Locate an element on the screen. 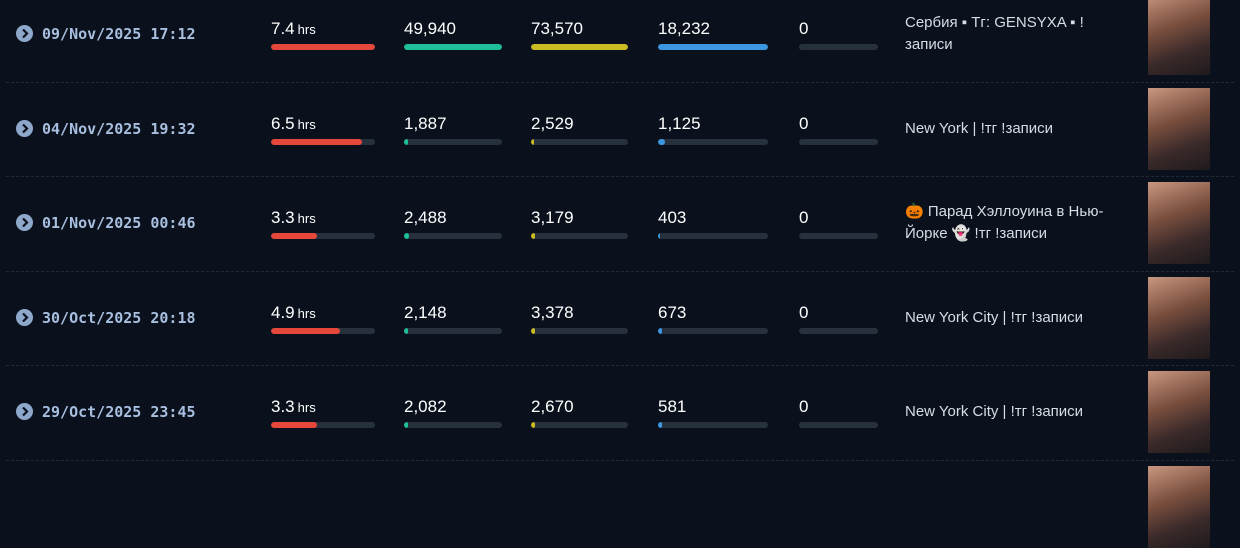 The image size is (1240, 548). stat-value: 49,940 is located at coordinates (430, 29).